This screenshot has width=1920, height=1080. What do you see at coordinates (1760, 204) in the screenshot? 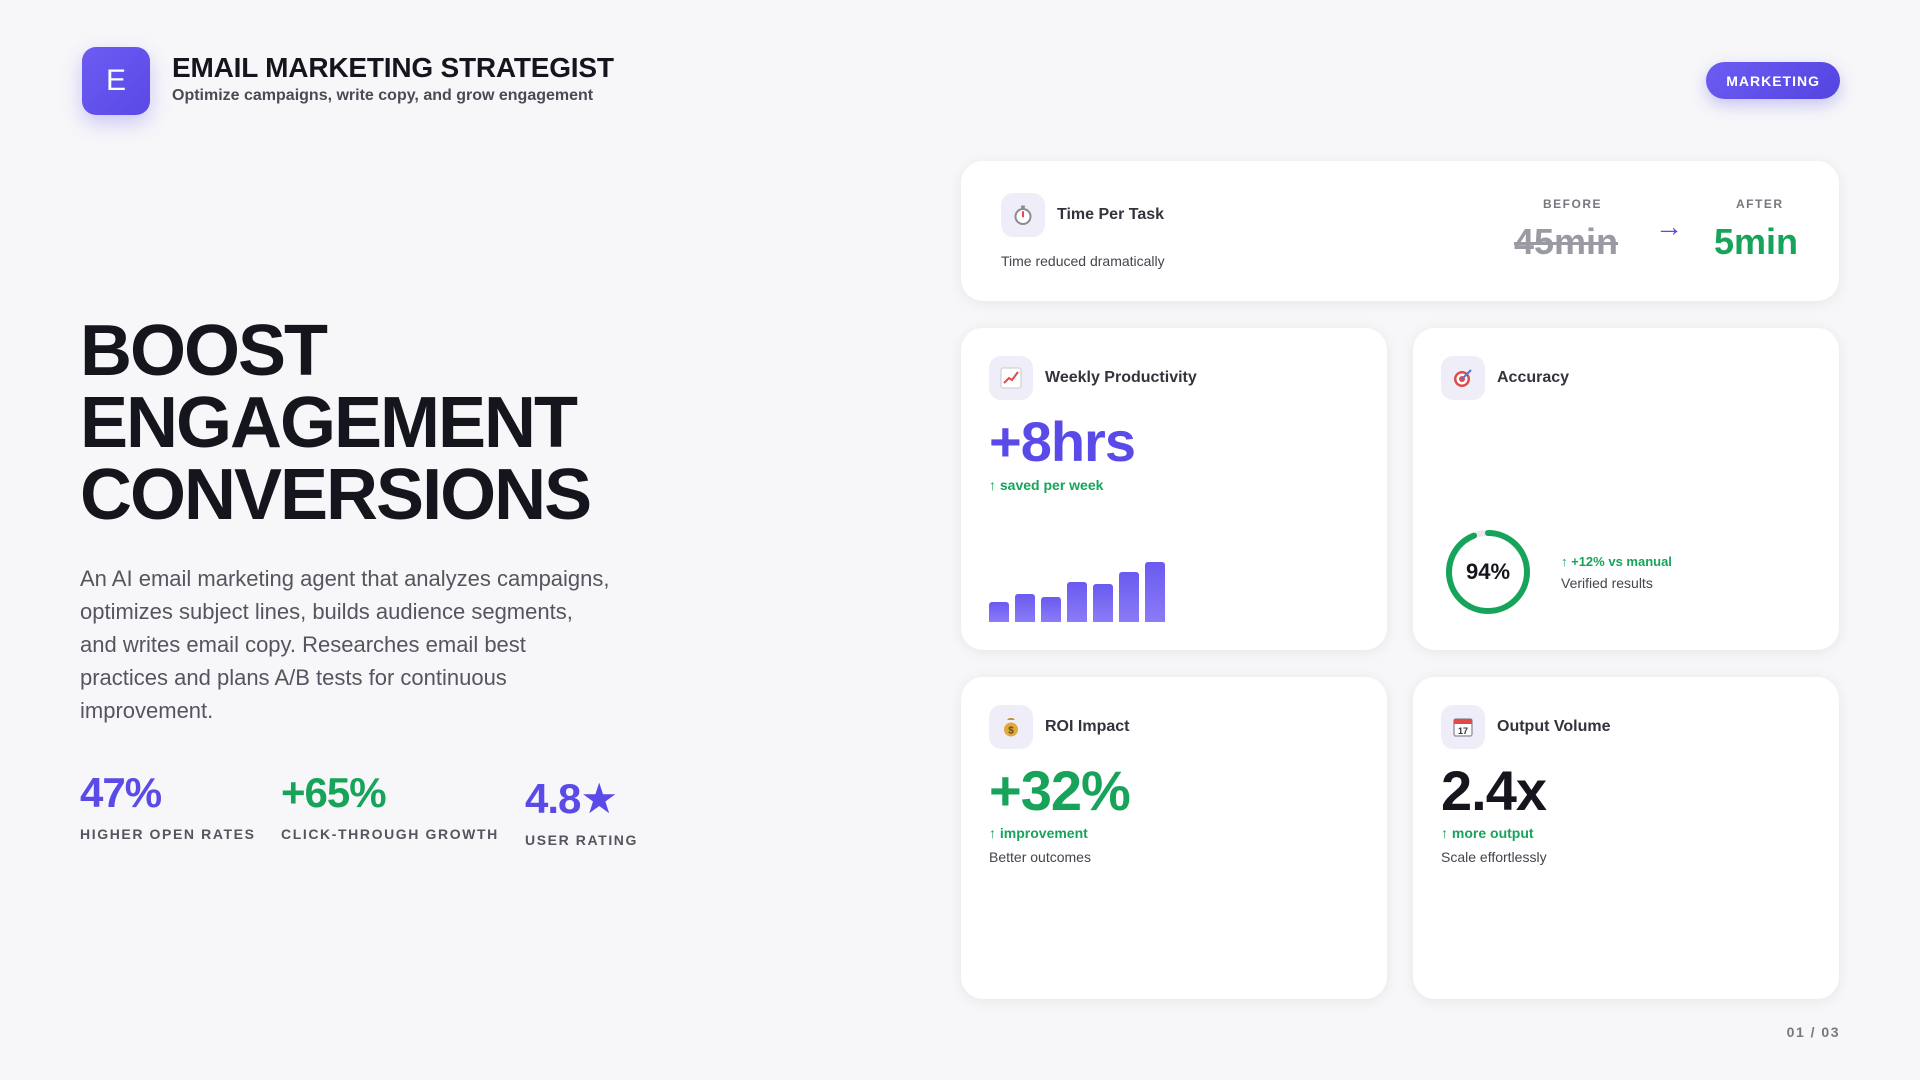
I see `after-label: AFTER` at bounding box center [1760, 204].